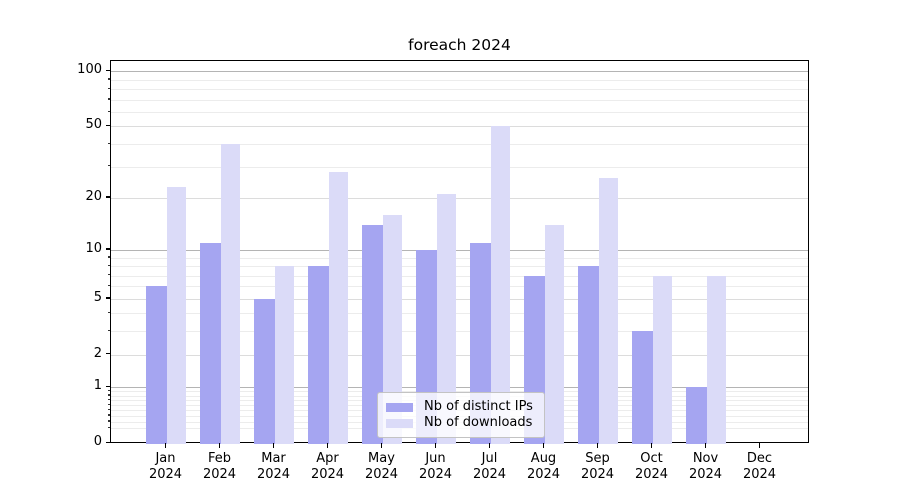  I want to click on legend-item-distinct-ips: Nb of distinct IPs, so click(461, 407).